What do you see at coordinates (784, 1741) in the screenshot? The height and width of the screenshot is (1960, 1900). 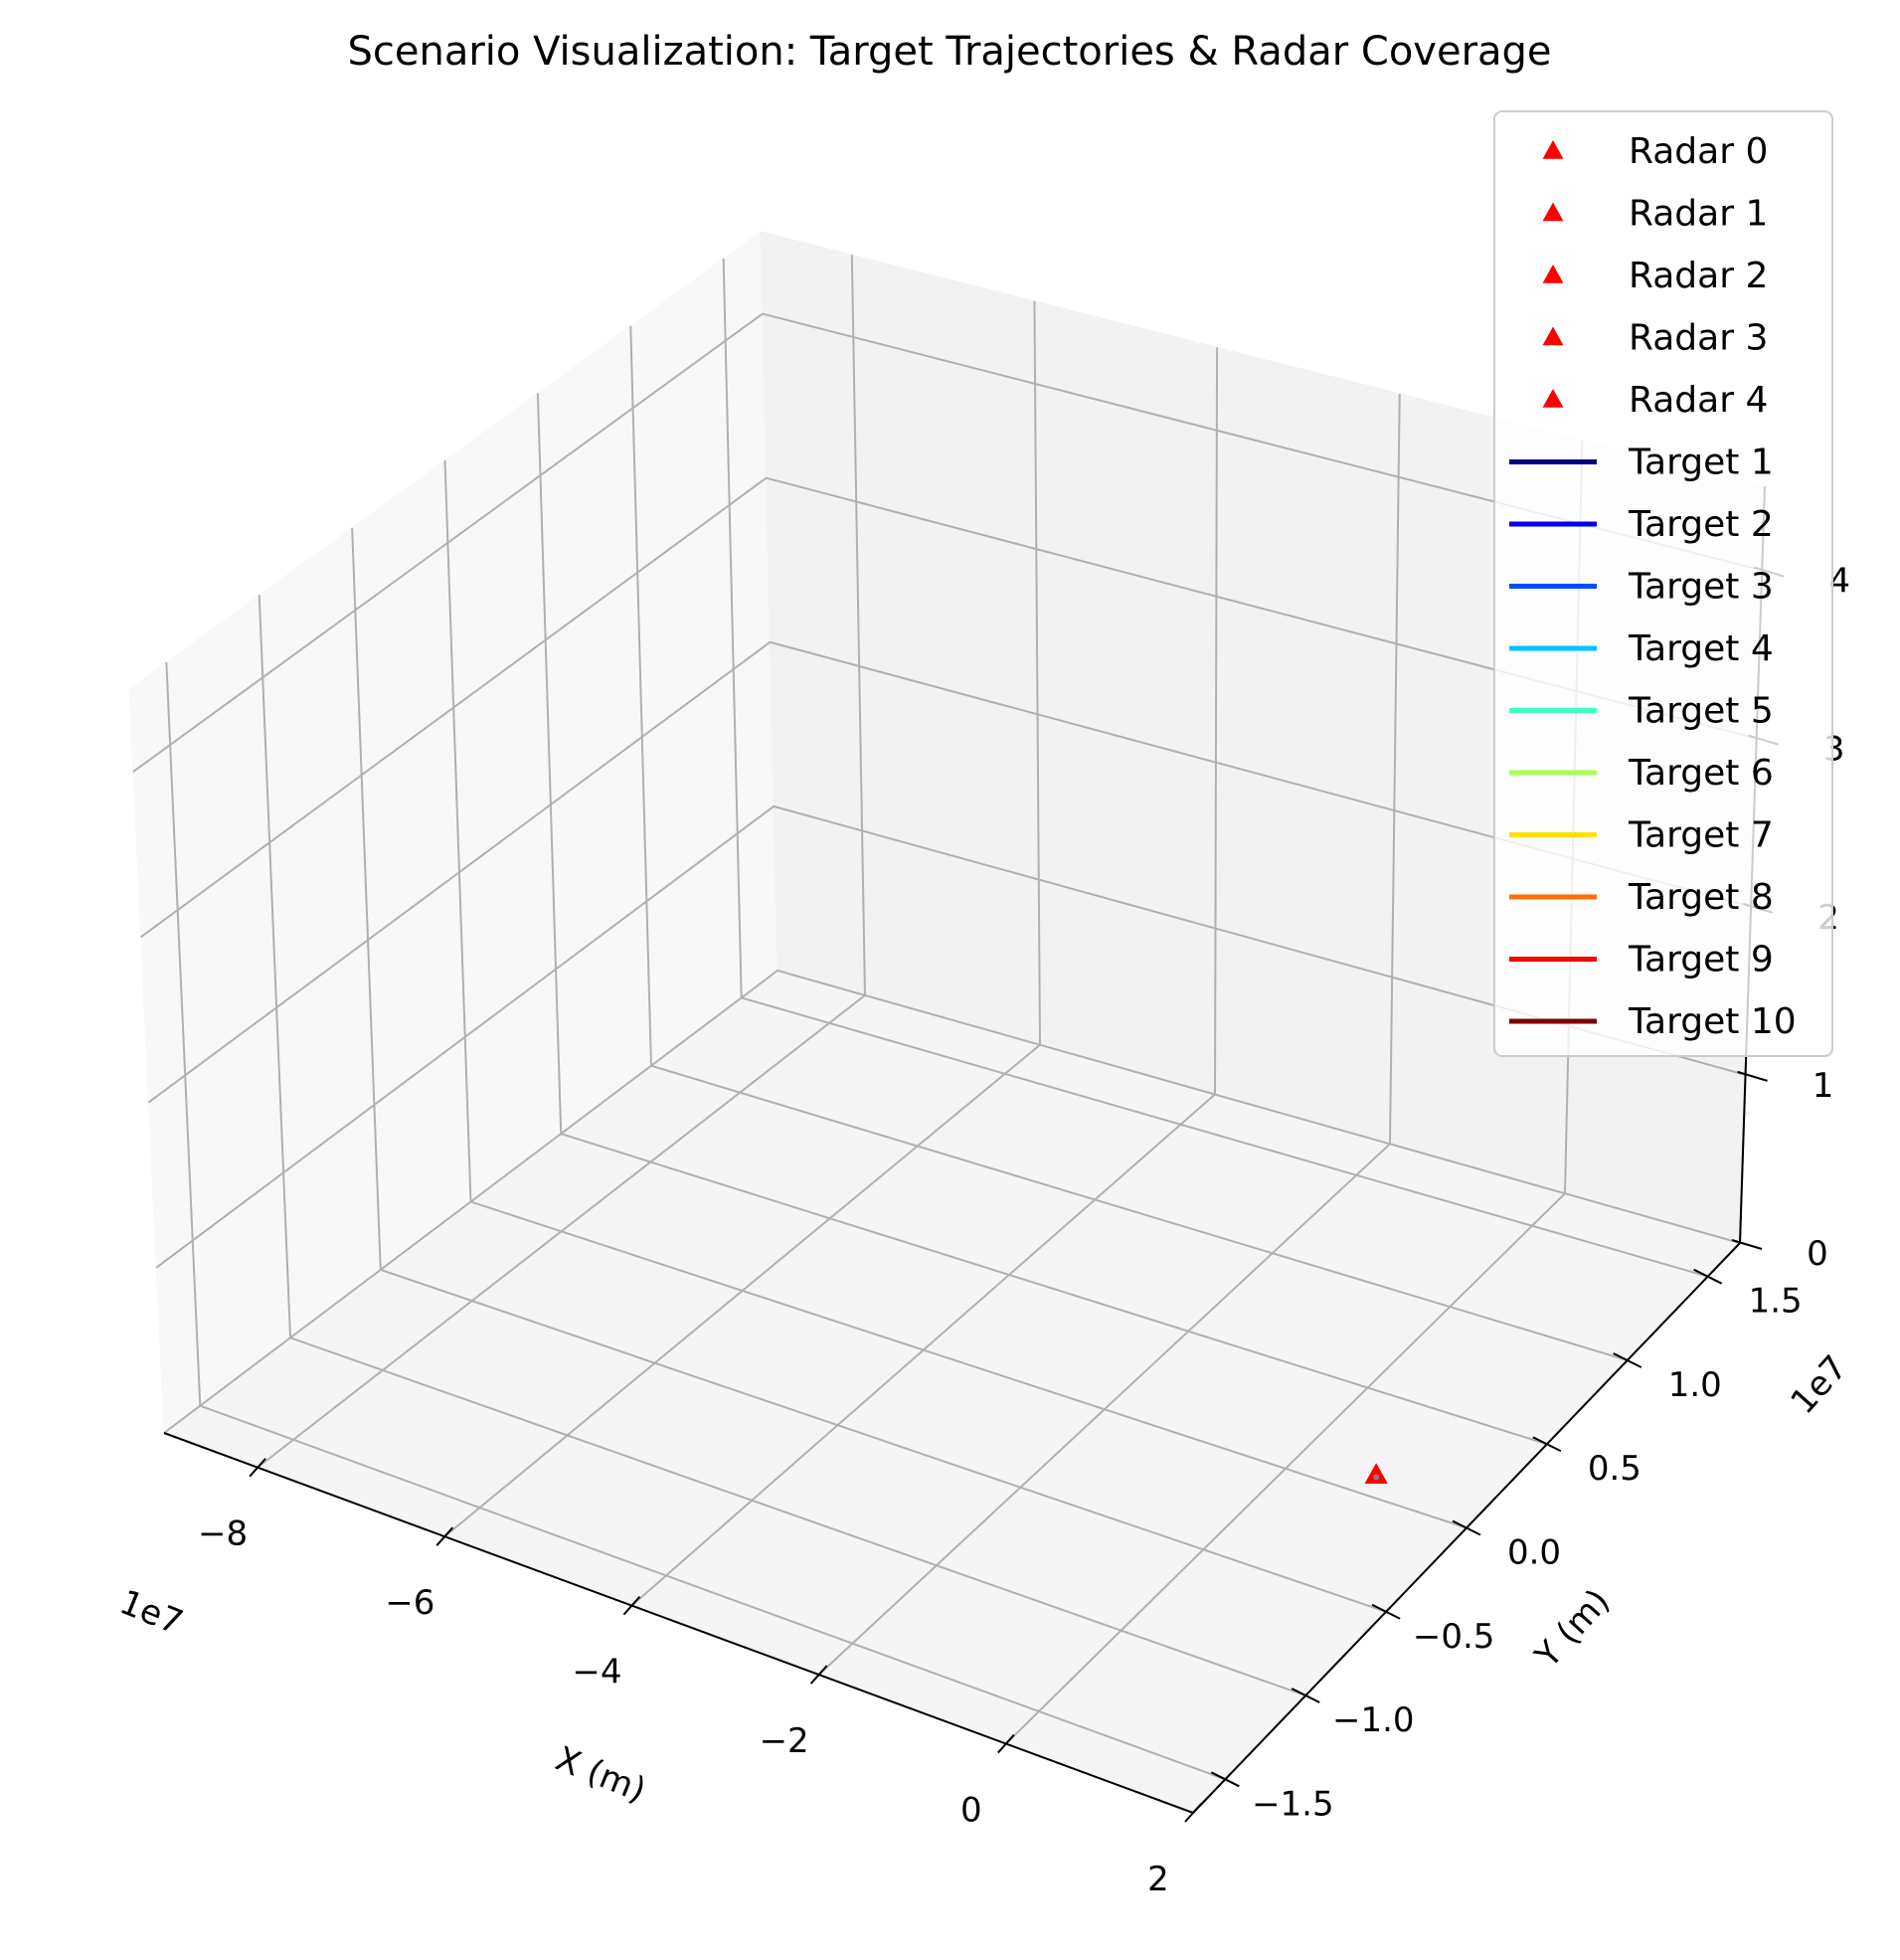 I see `x-tick-label: −2` at bounding box center [784, 1741].